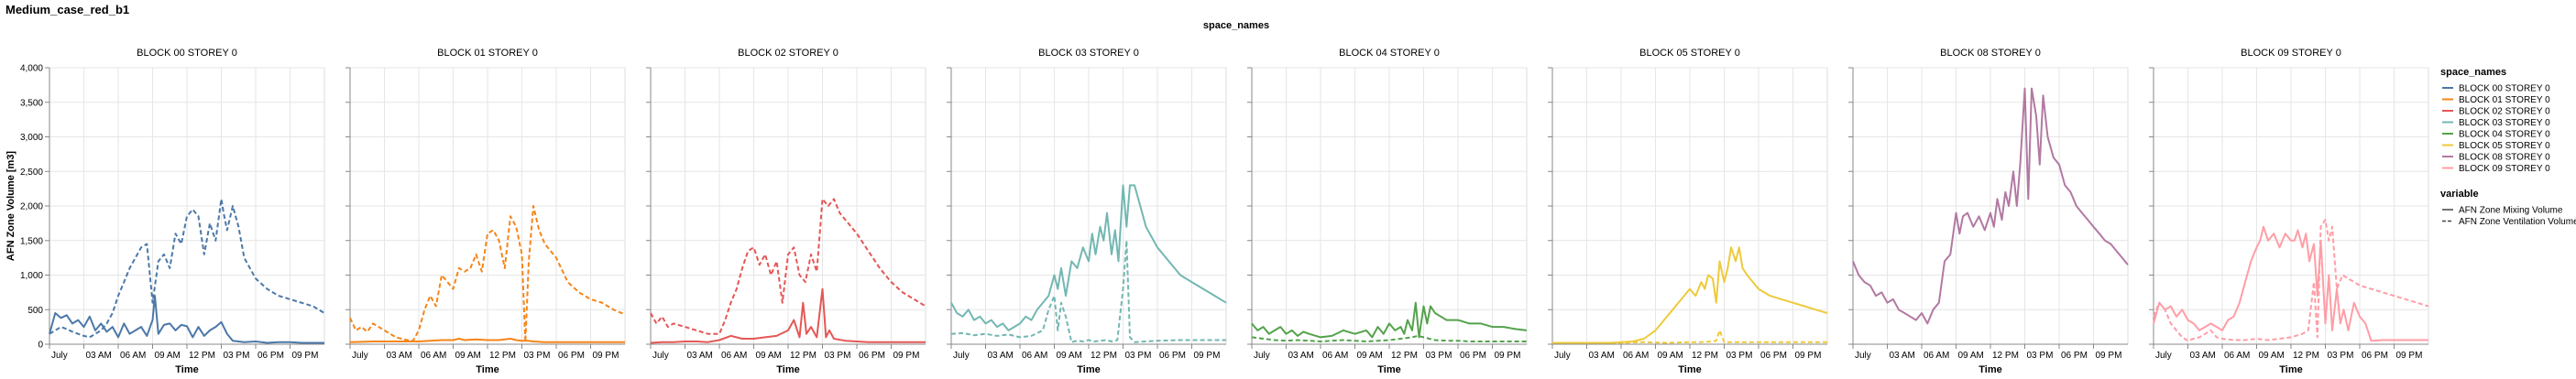  I want to click on legend-item-label: BLOCK 01 STOREY 0, so click(2504, 100).